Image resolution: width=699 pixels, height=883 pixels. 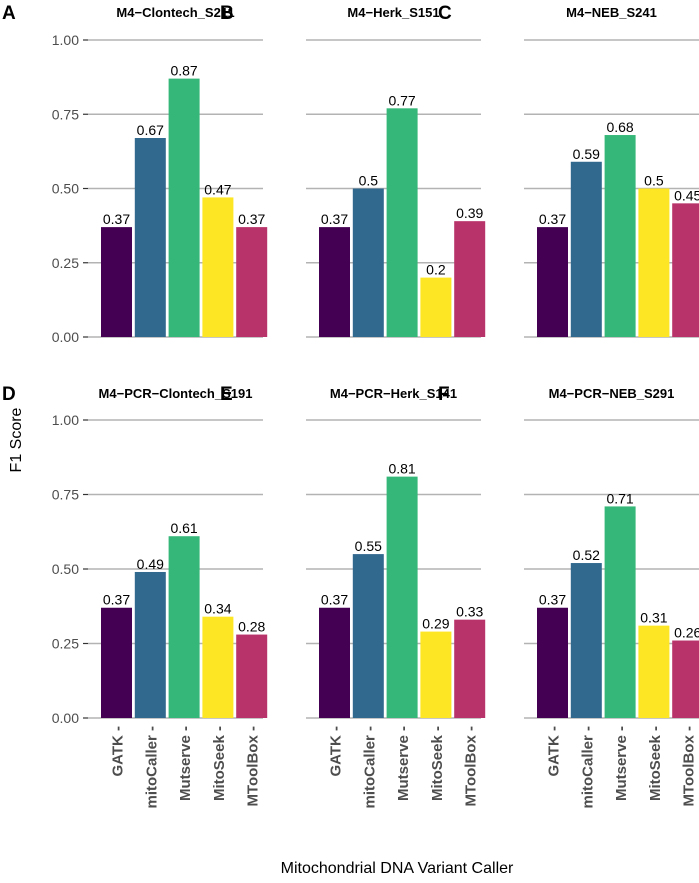 I want to click on panel-letter: F, so click(x=444, y=394).